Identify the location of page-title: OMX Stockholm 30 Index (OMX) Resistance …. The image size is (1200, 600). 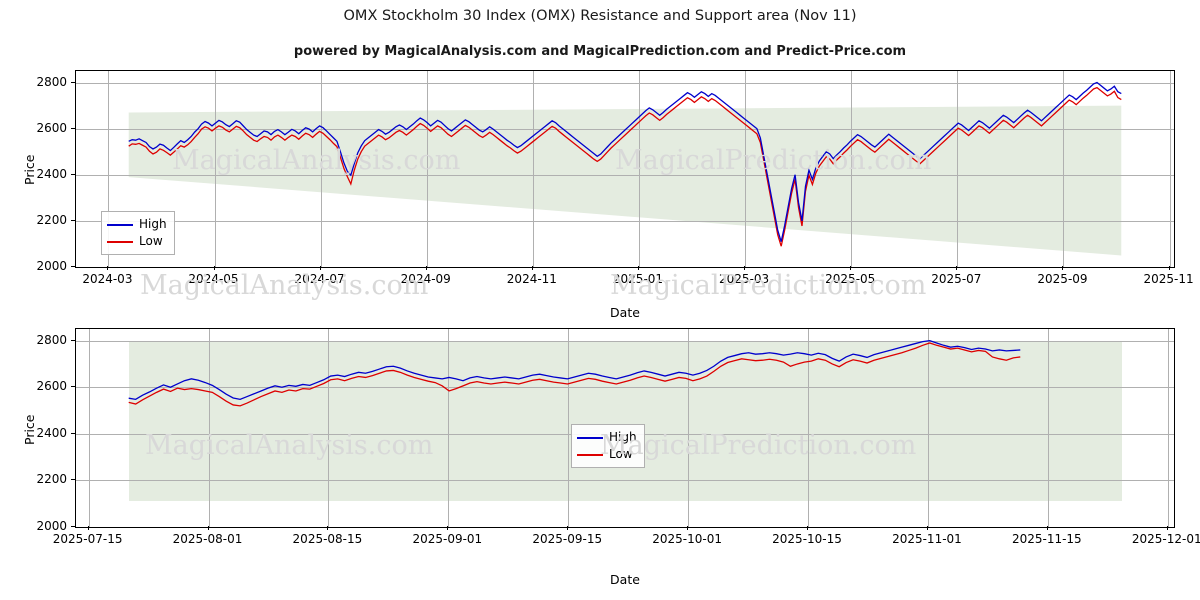
(600, 16).